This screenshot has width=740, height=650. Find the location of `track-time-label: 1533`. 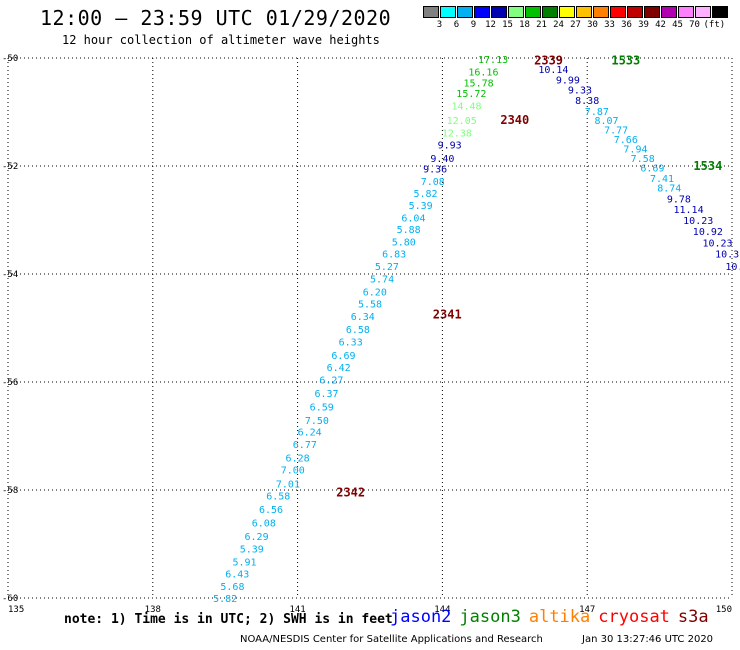

track-time-label: 1533 is located at coordinates (625, 61).